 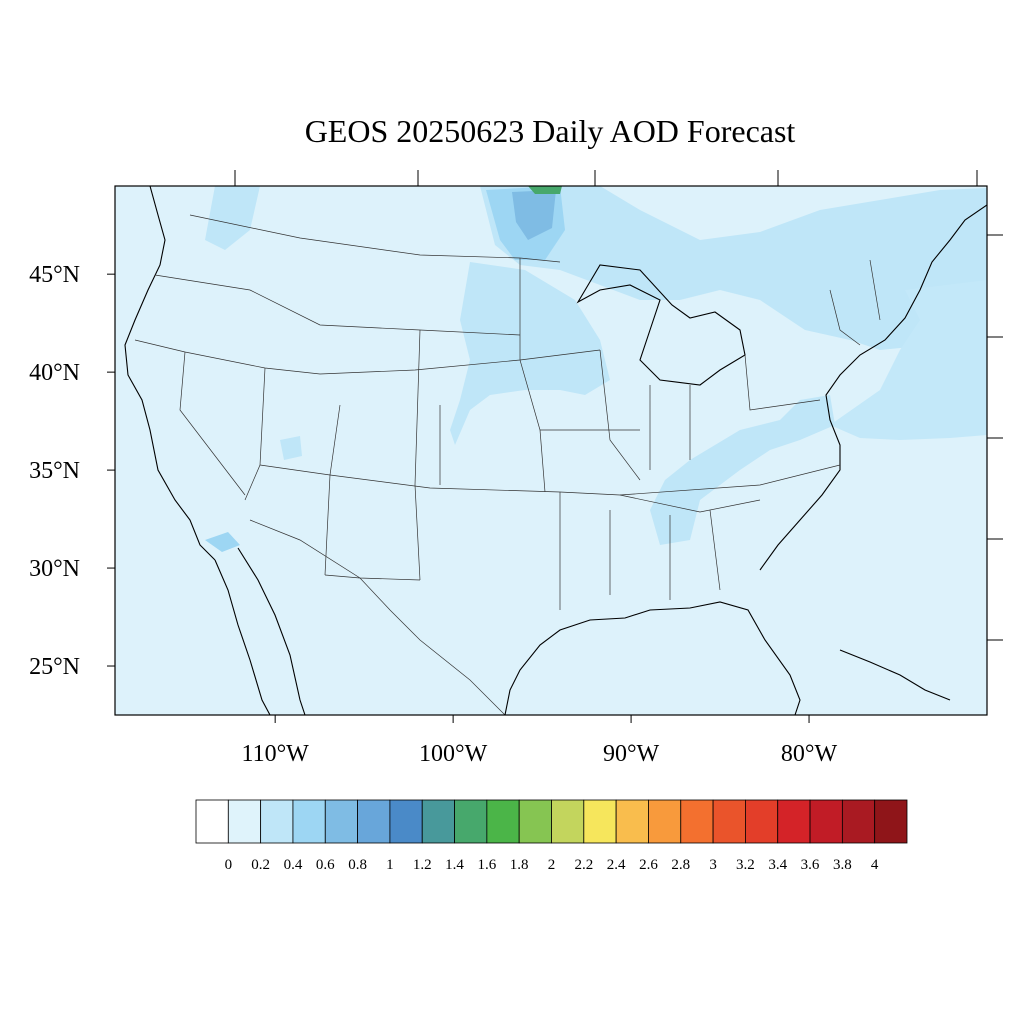 What do you see at coordinates (631, 754) in the screenshot?
I see `lon-label: 90°W` at bounding box center [631, 754].